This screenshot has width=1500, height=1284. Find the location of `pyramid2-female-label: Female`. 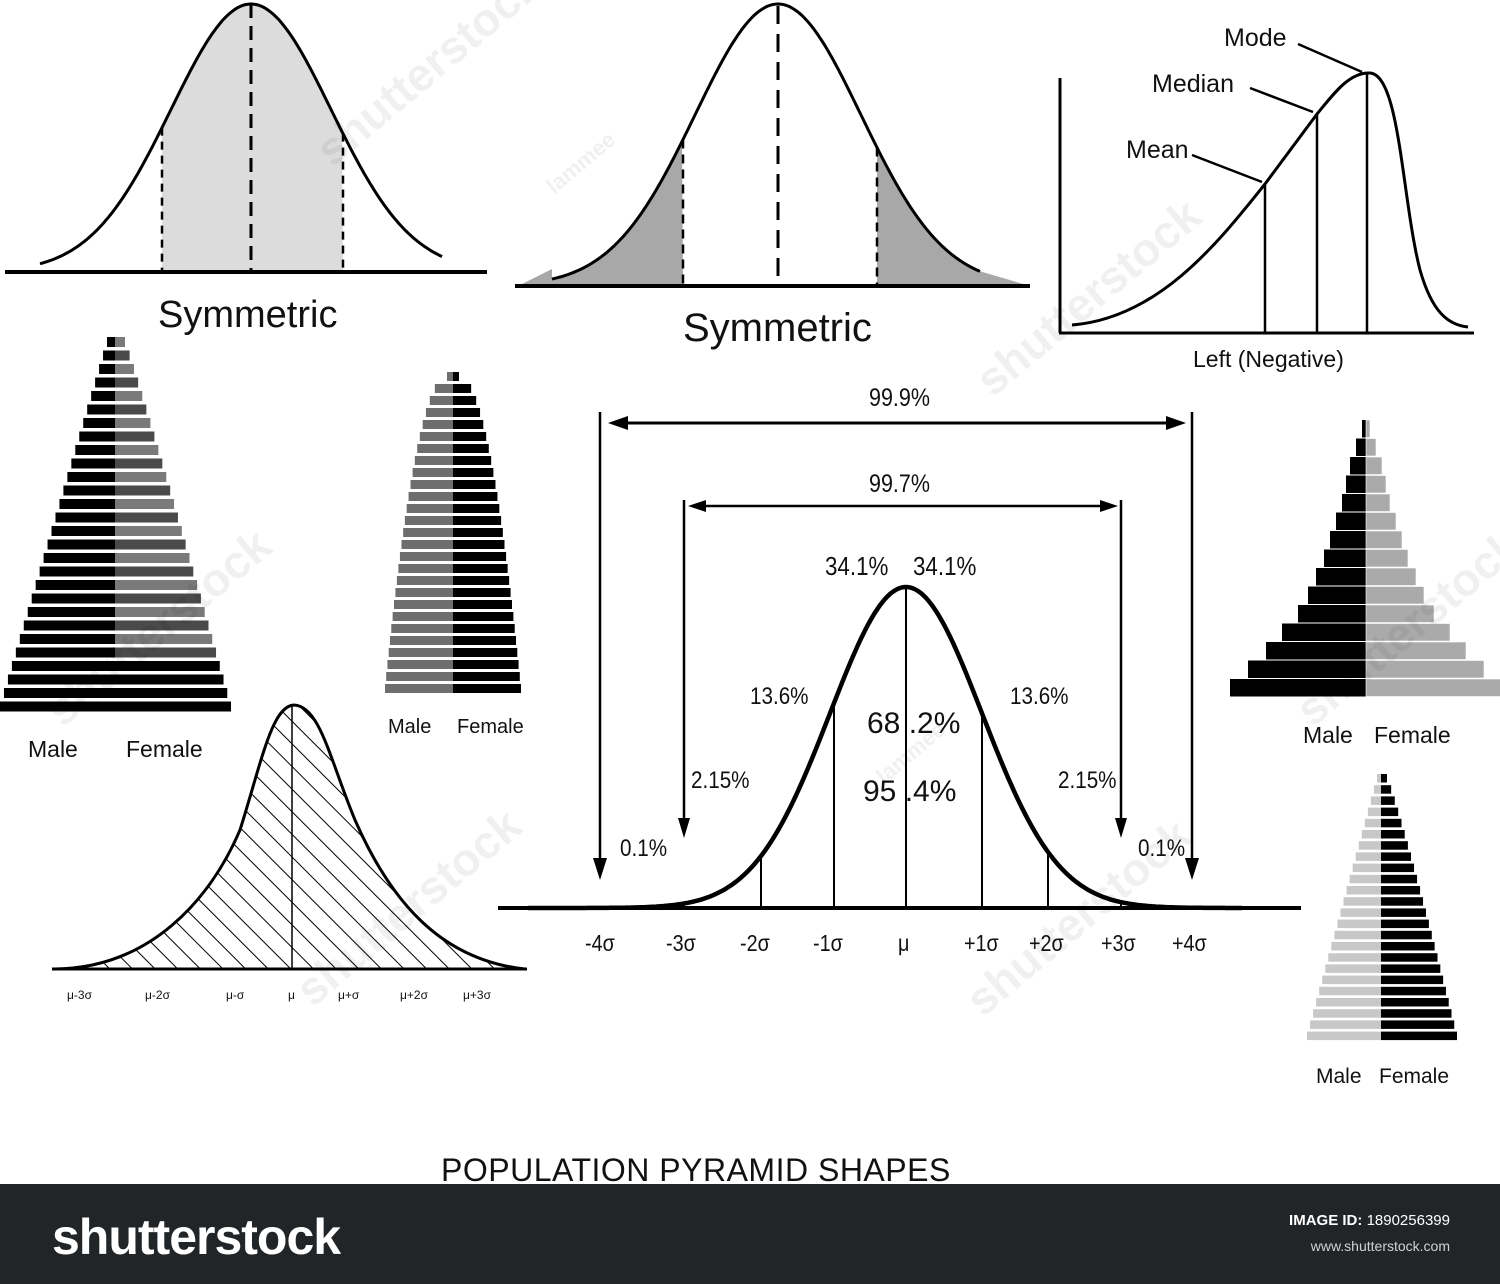

pyramid2-female-label: Female is located at coordinates (490, 727).